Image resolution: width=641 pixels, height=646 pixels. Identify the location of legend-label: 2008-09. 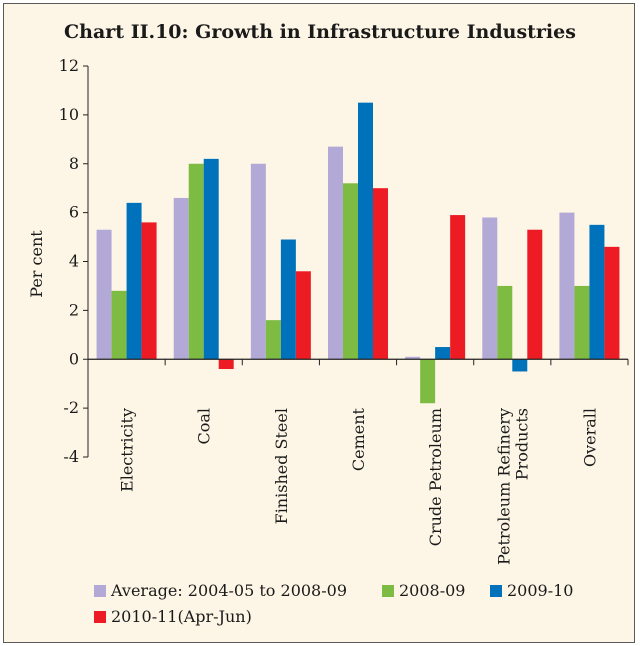
(432, 590).